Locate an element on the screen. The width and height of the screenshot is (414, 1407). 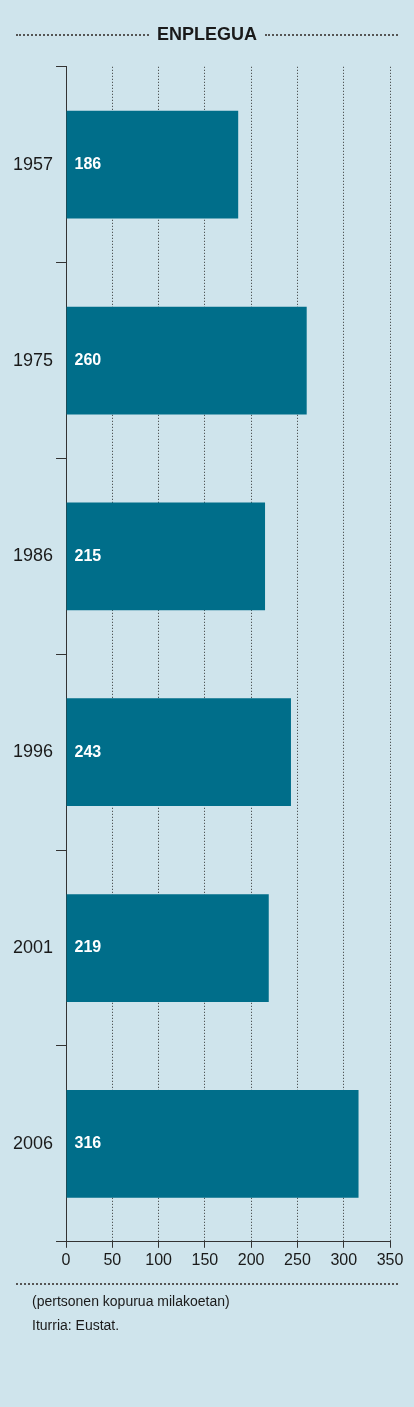
text: Iturria: Eustat. is located at coordinates (76, 1325).